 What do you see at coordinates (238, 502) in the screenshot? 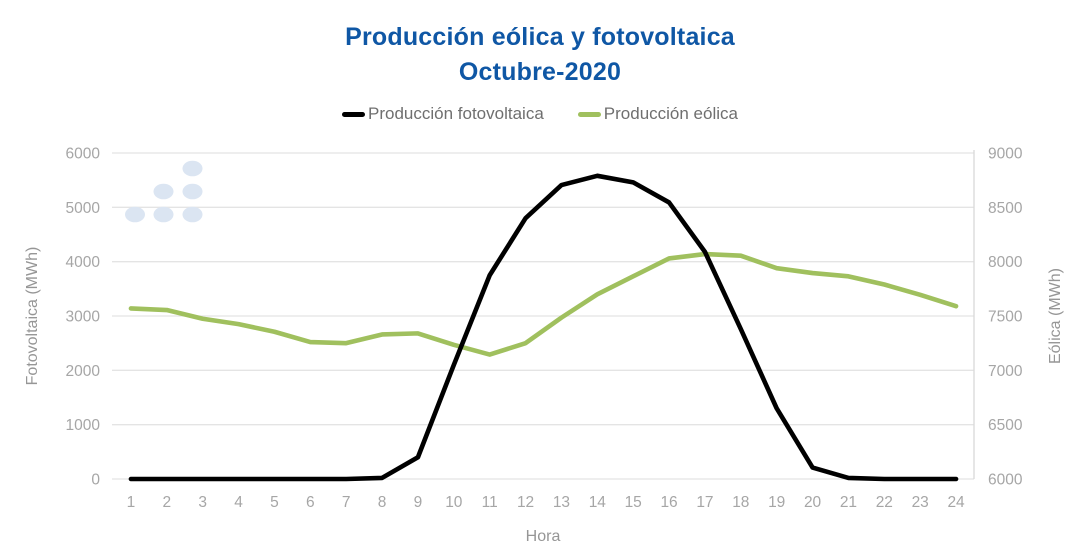
I see `x-axis-tick-label: 4` at bounding box center [238, 502].